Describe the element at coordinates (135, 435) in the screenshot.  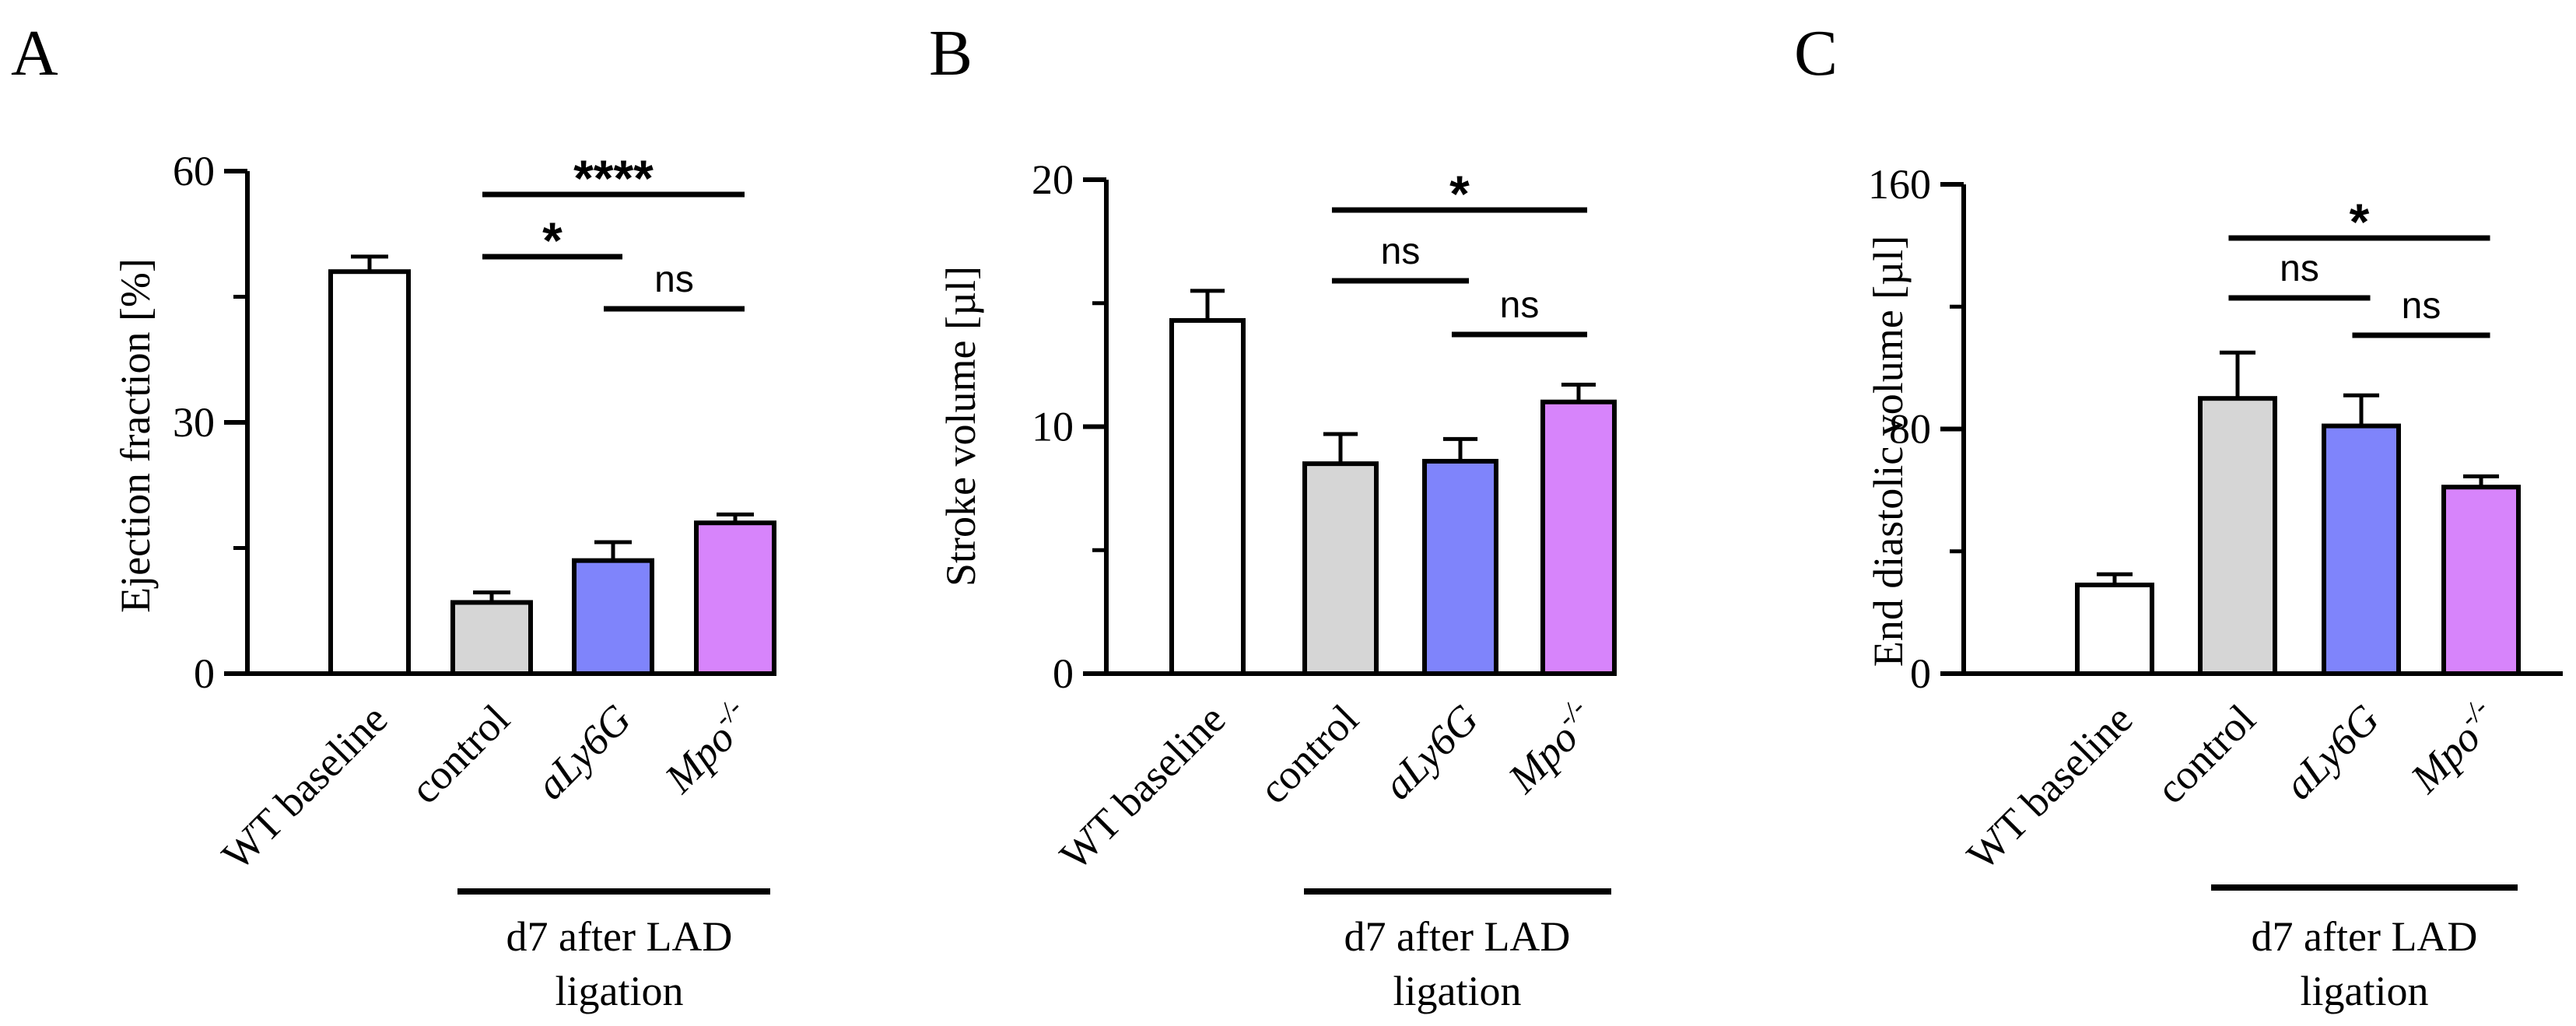
I see `y-axis-label: Ejection fraction [%]` at that location.